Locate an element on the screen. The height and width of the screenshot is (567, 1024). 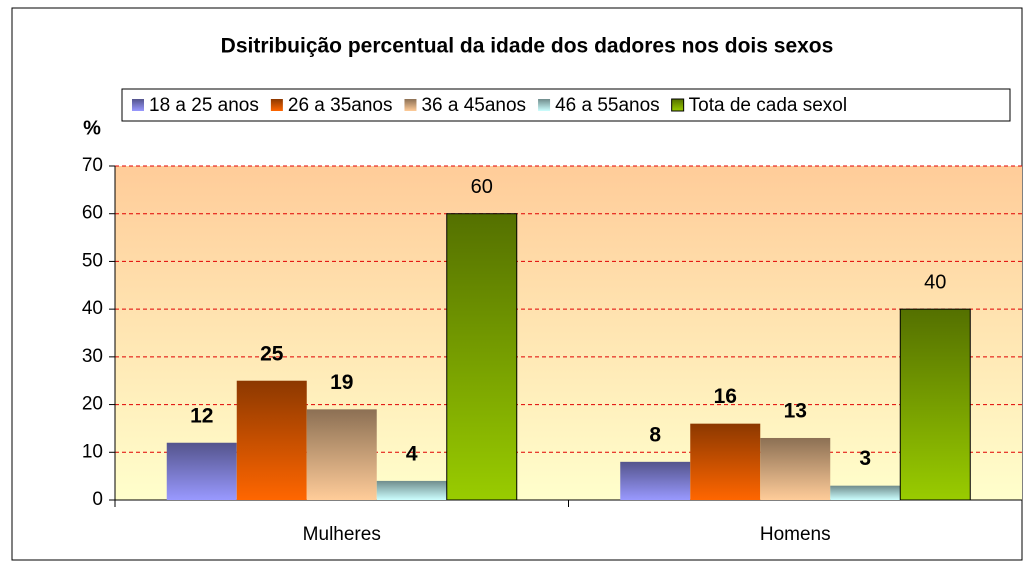
y-tick-label: 0 is located at coordinates (97, 499).